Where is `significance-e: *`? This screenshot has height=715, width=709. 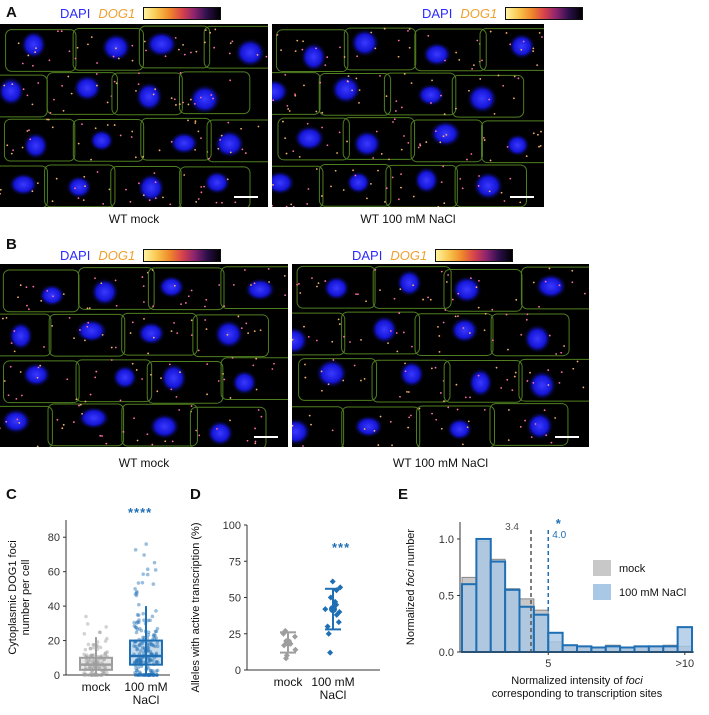 significance-e: * is located at coordinates (559, 523).